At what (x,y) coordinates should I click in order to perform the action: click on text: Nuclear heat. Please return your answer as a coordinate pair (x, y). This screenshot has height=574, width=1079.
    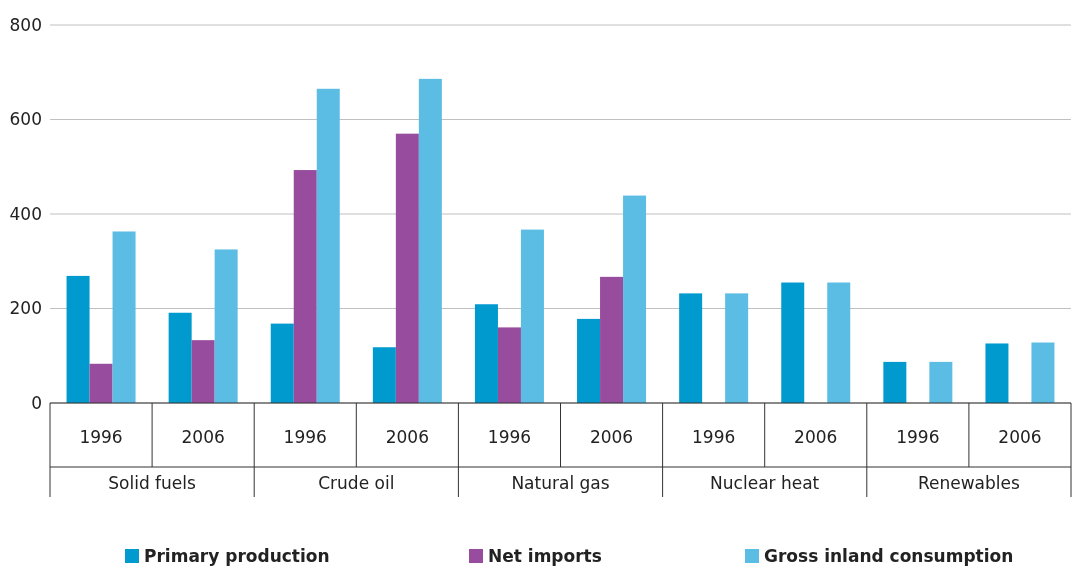
    Looking at the image, I should click on (765, 483).